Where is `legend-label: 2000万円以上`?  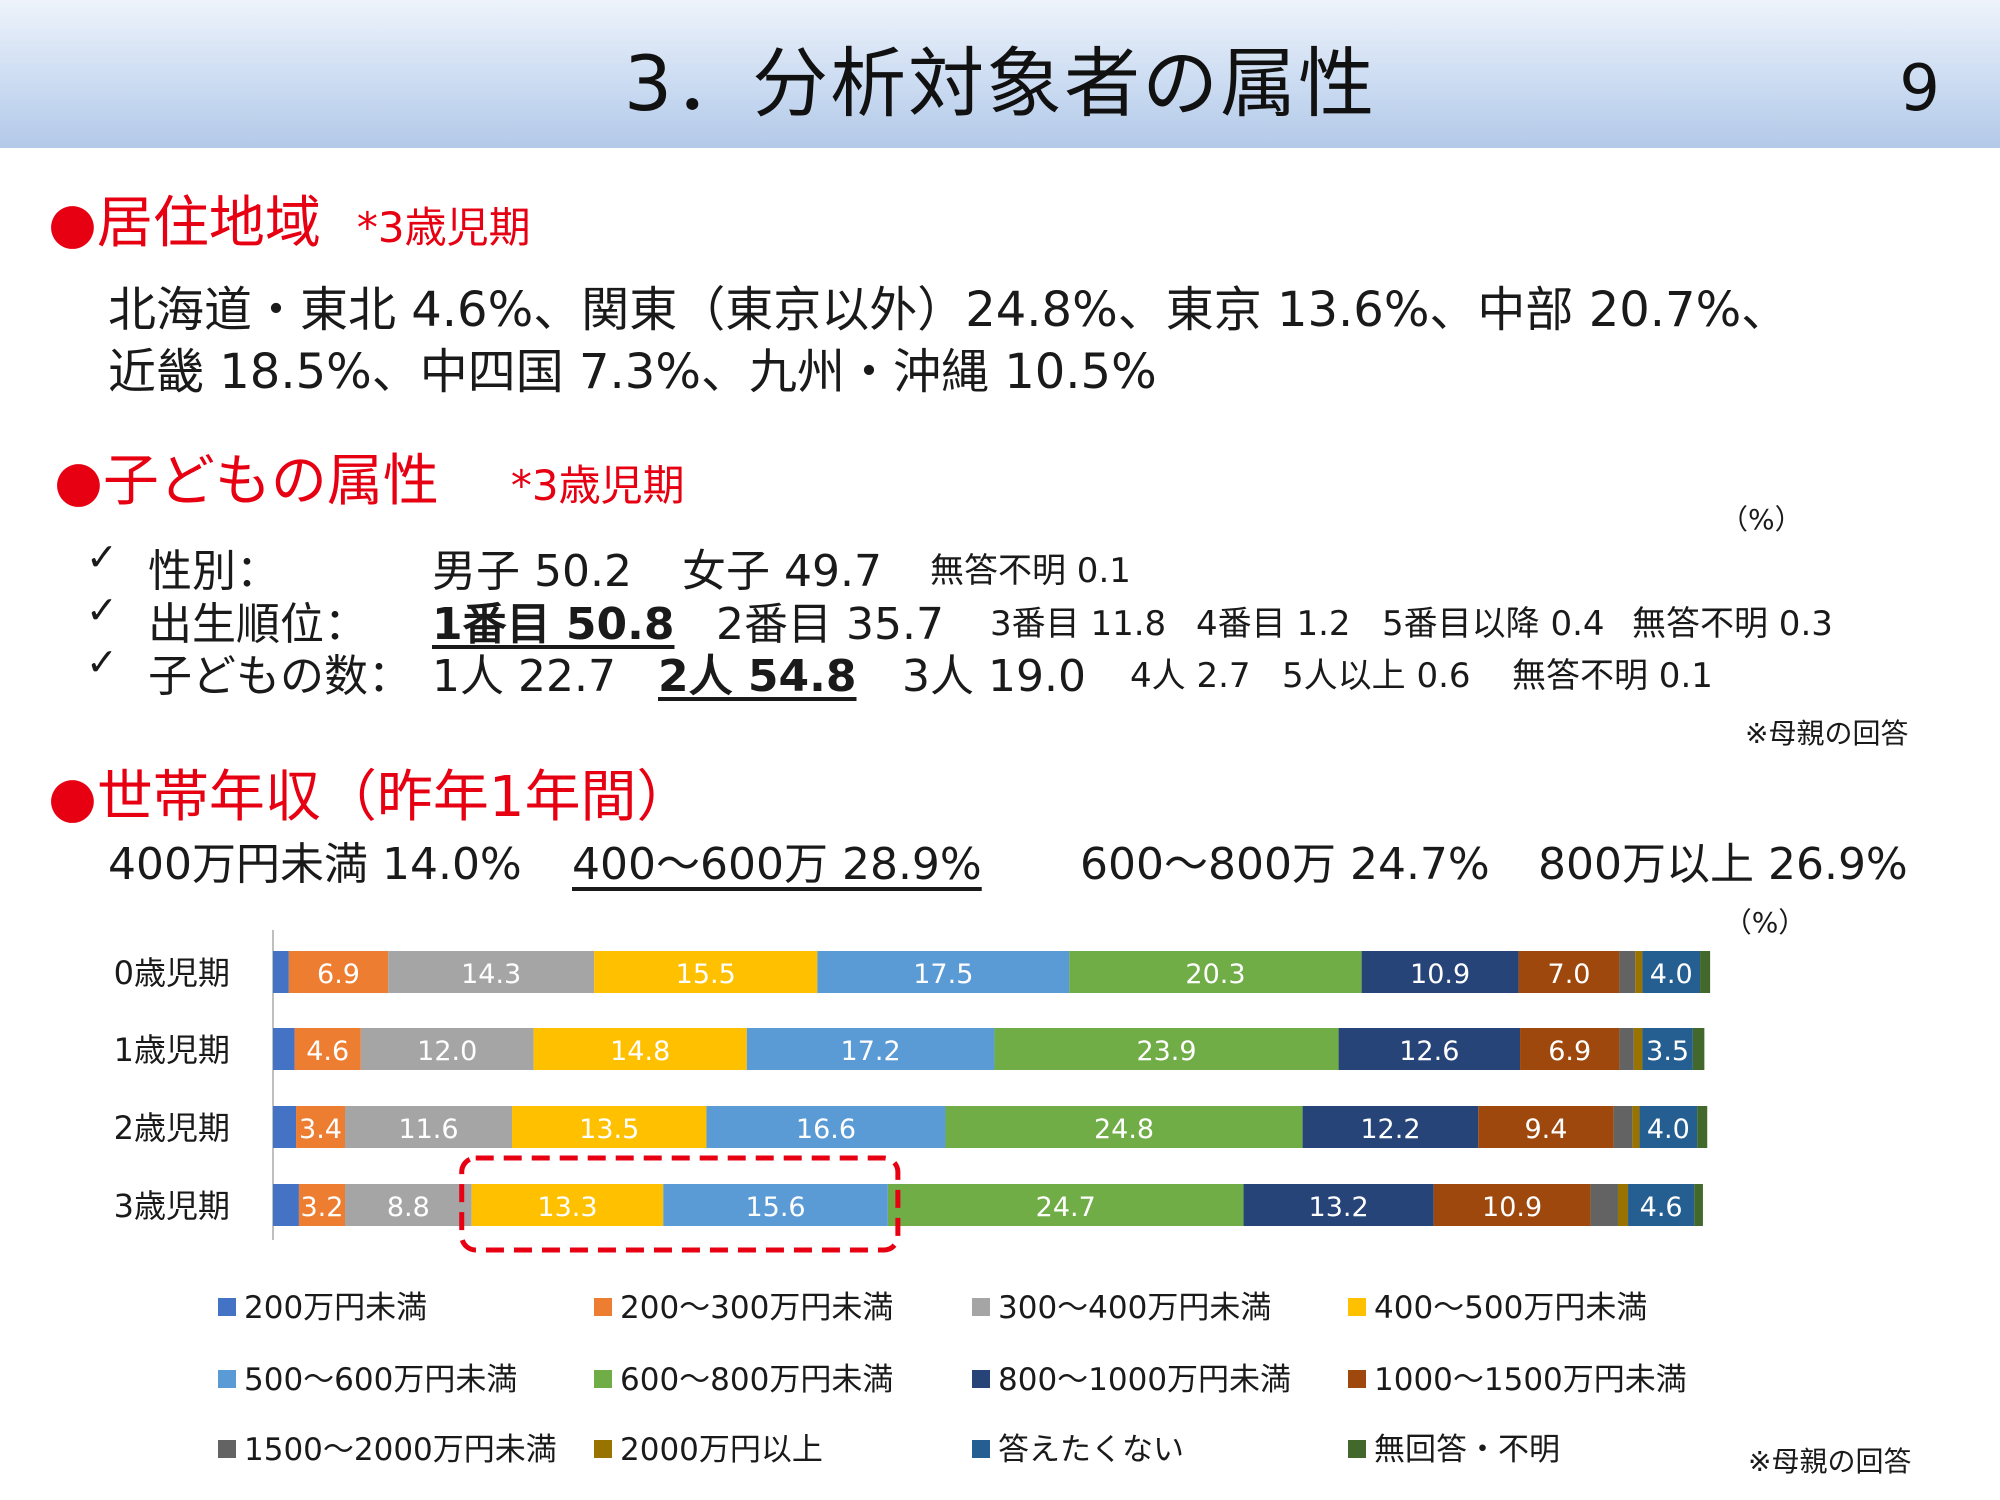
legend-label: 2000万円以上 is located at coordinates (721, 1450).